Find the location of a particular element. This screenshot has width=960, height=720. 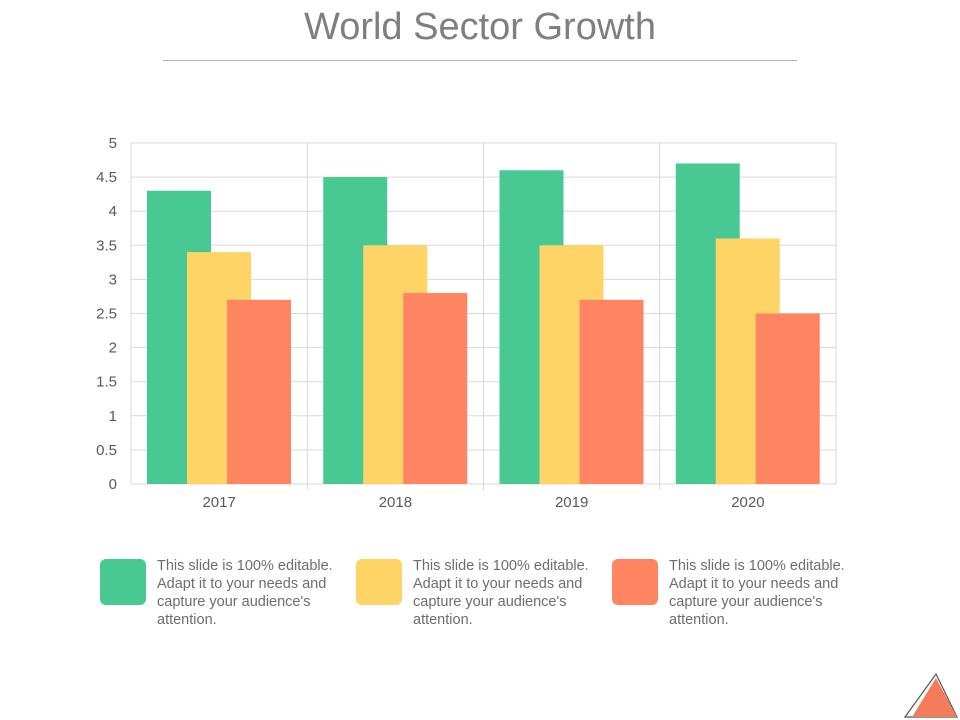

x-tick-label: 2017 is located at coordinates (218, 502).